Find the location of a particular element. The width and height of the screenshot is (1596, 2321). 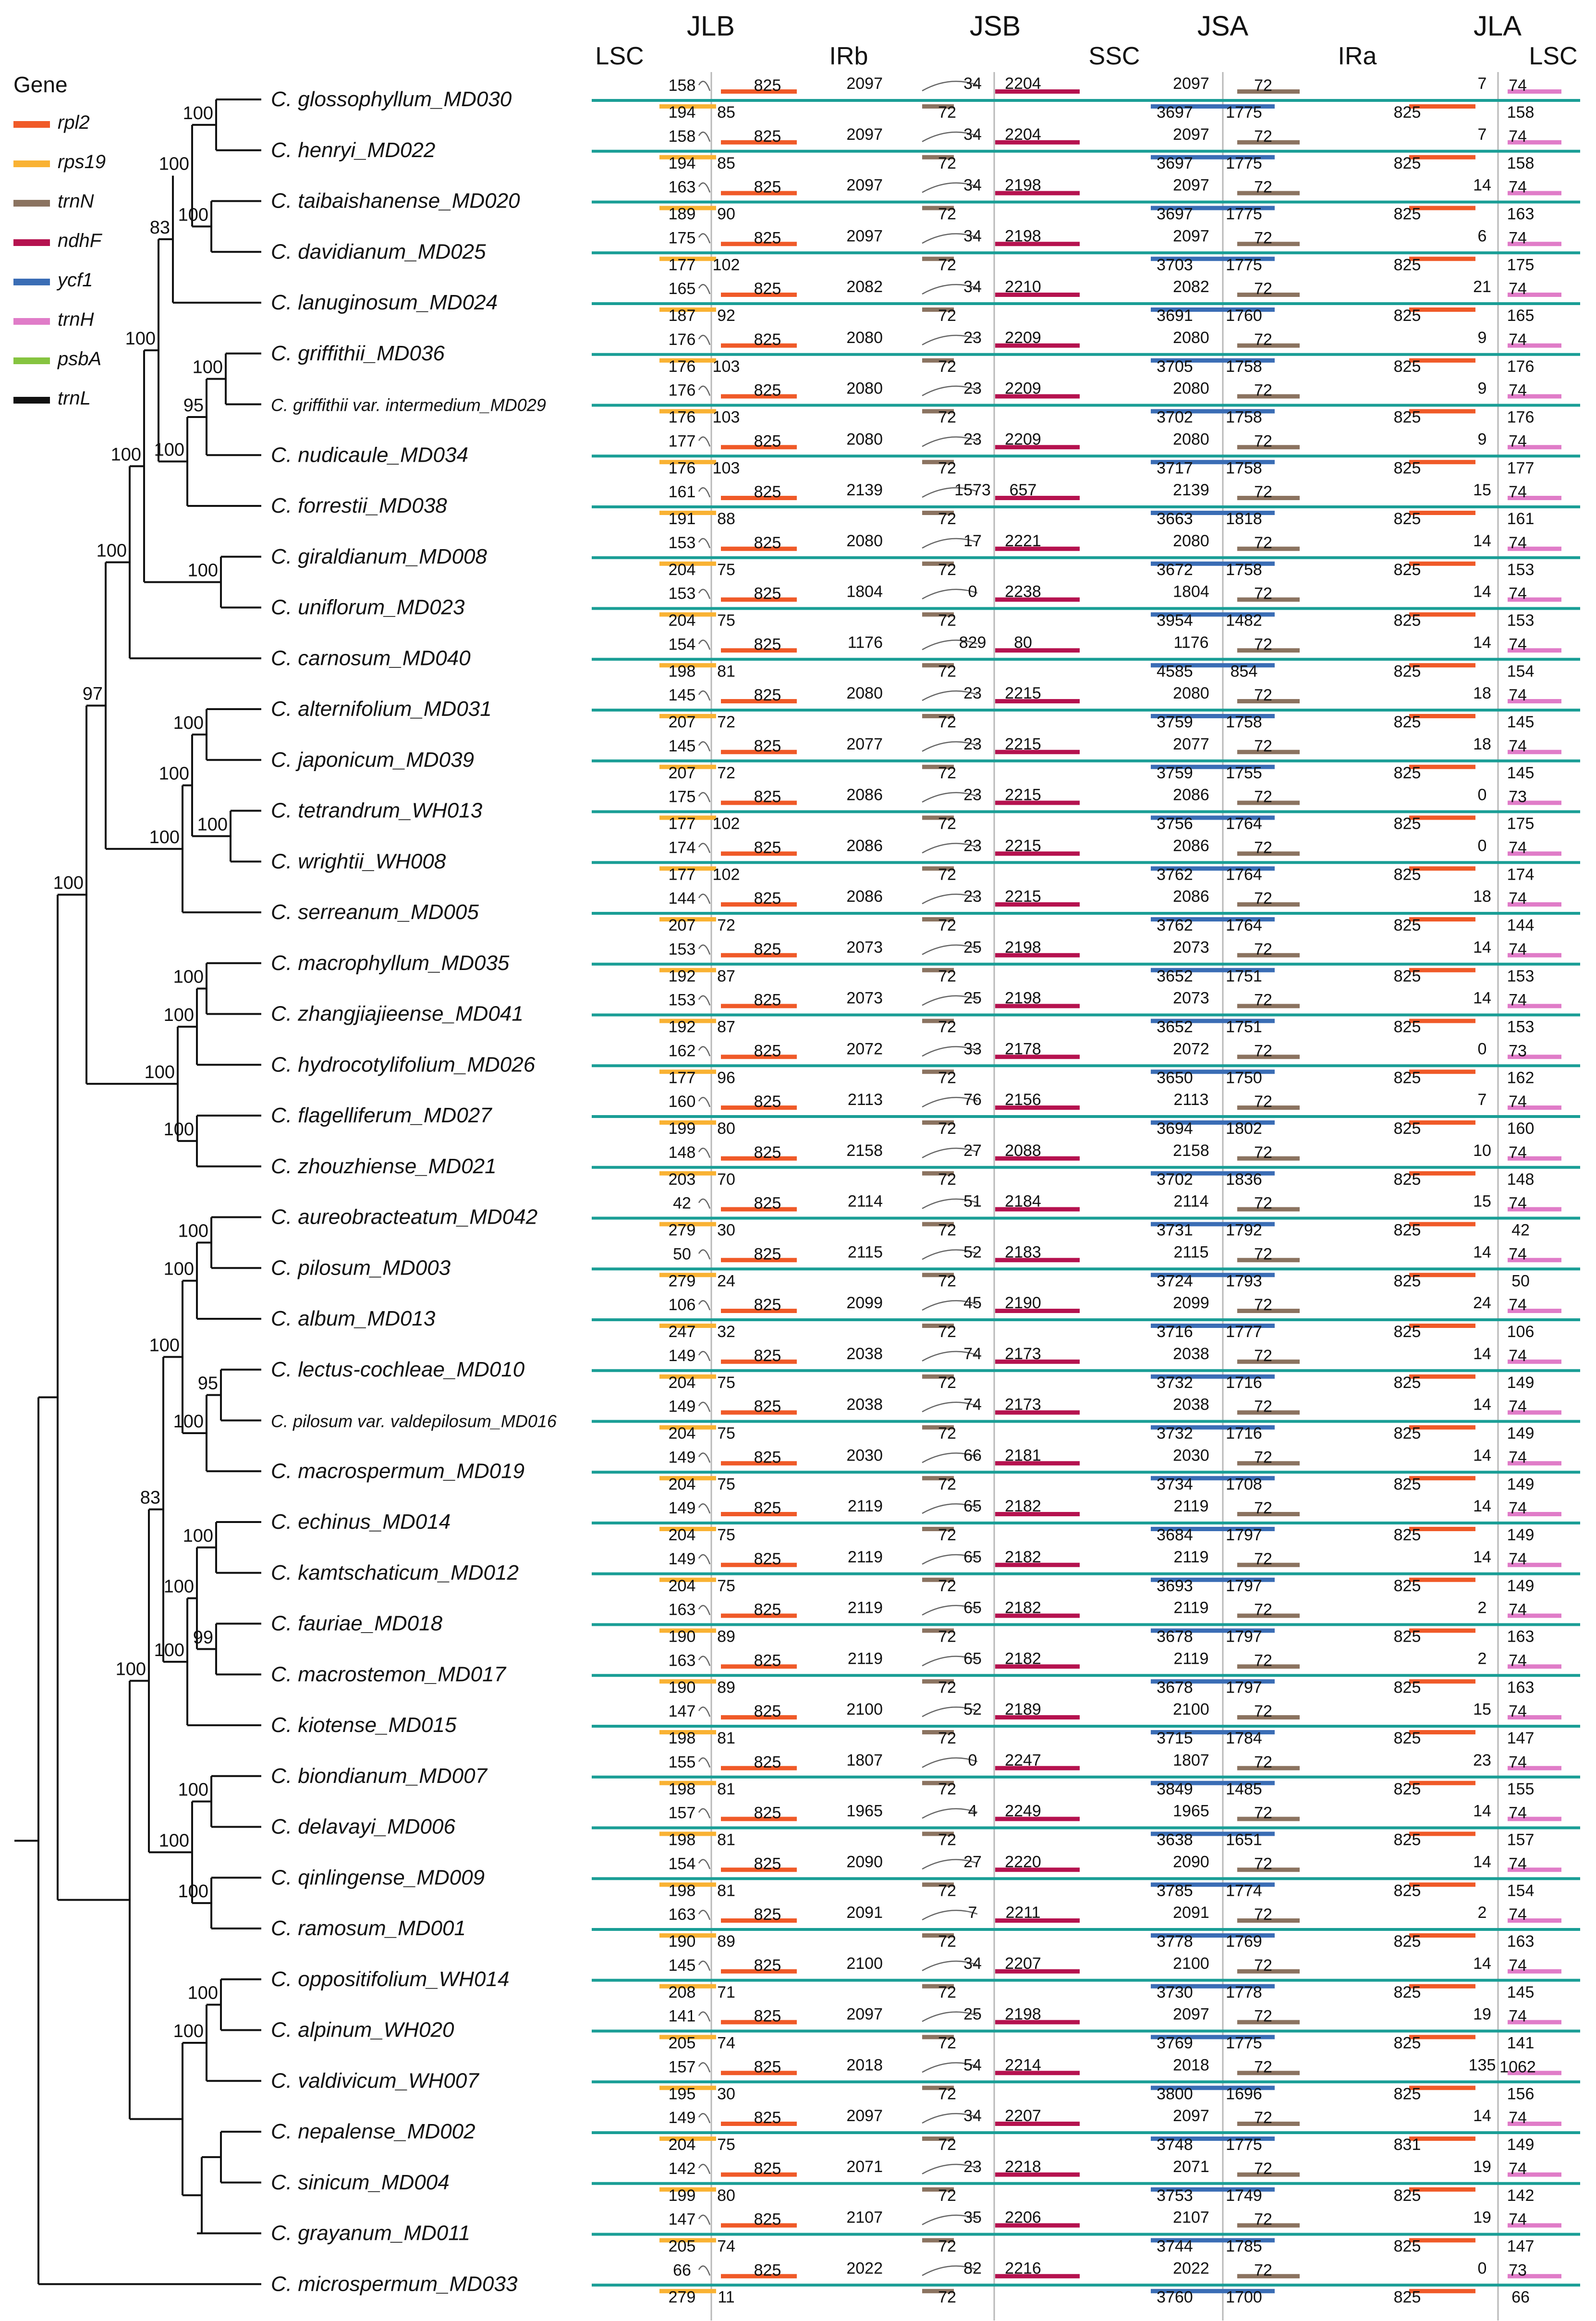

jsb-distance: 0 is located at coordinates (973, 592).